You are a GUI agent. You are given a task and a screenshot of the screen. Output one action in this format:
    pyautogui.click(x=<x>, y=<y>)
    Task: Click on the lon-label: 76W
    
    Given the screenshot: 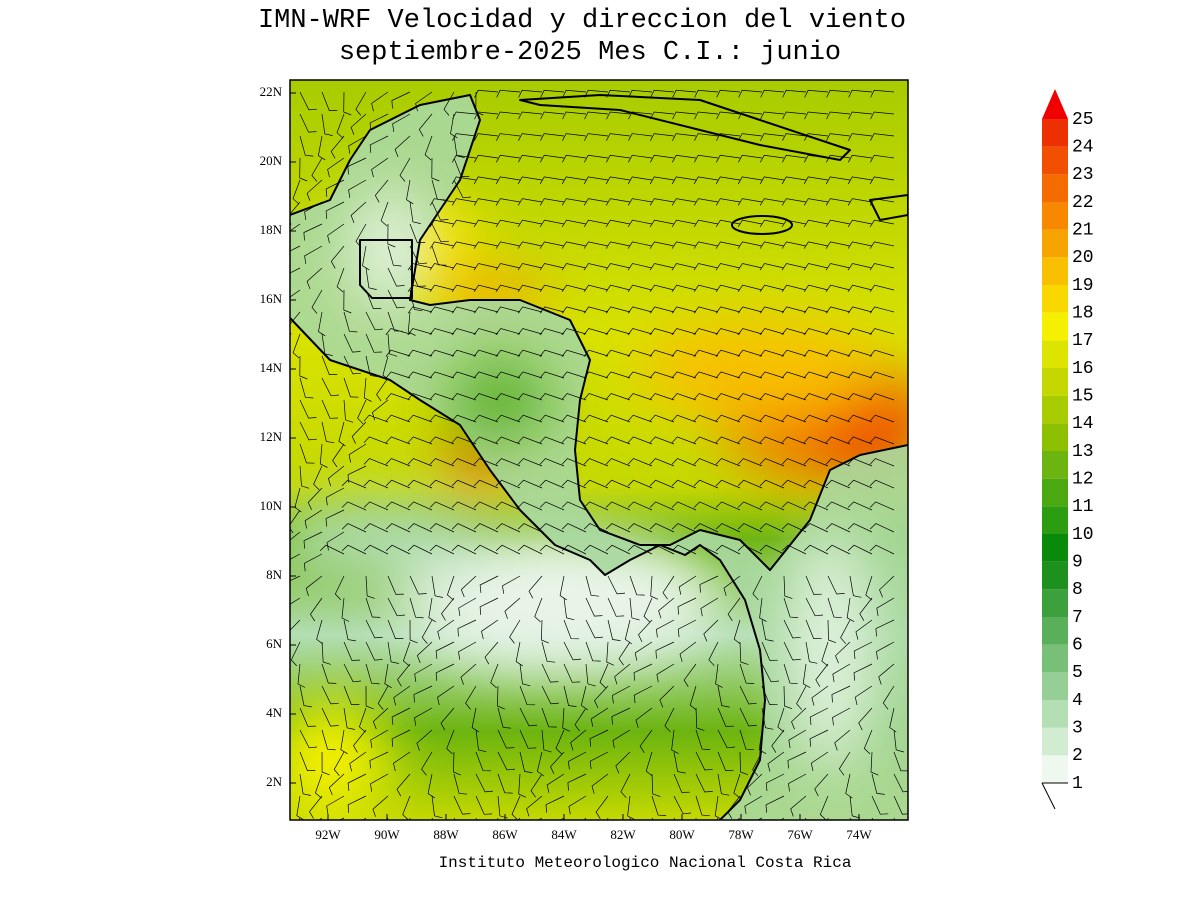 What is the action you would take?
    pyautogui.click(x=800, y=834)
    